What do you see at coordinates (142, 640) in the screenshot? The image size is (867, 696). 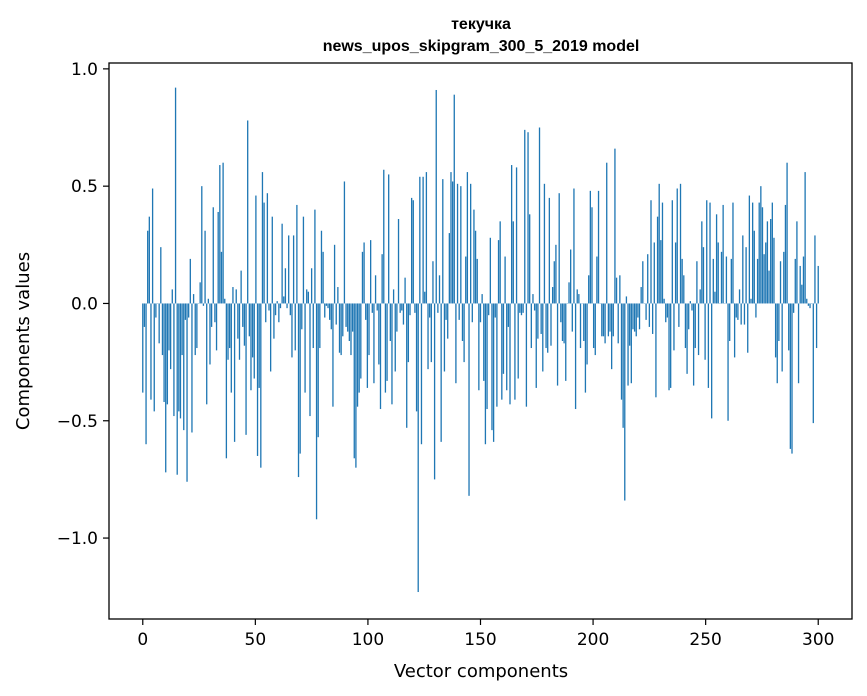 I see `x-tick-label: 0` at bounding box center [142, 640].